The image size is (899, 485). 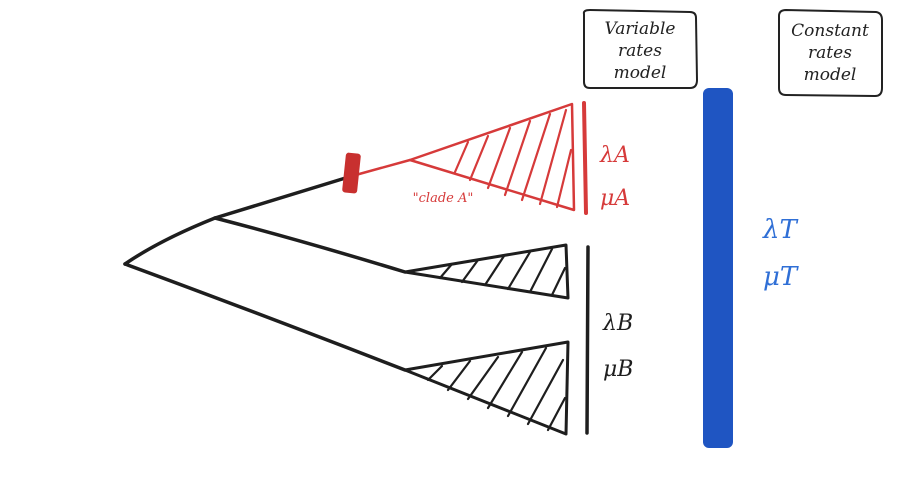 What do you see at coordinates (496, 389) in the screenshot?
I see `clade-b-lower-hatching` at bounding box center [496, 389].